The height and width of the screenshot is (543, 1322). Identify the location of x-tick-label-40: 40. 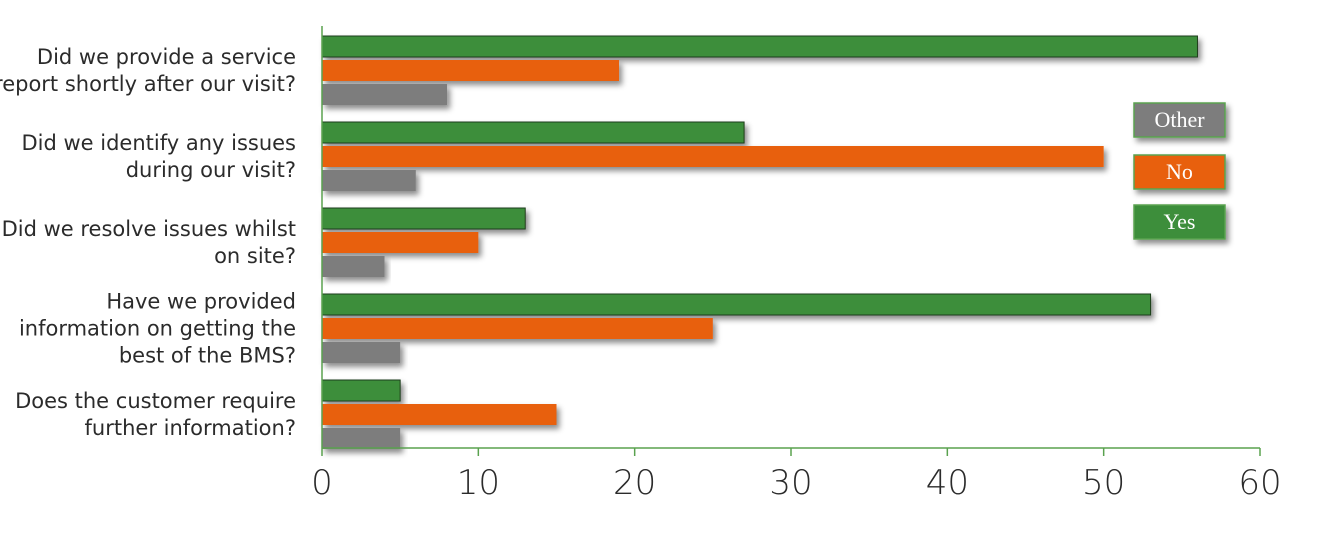
(947, 483).